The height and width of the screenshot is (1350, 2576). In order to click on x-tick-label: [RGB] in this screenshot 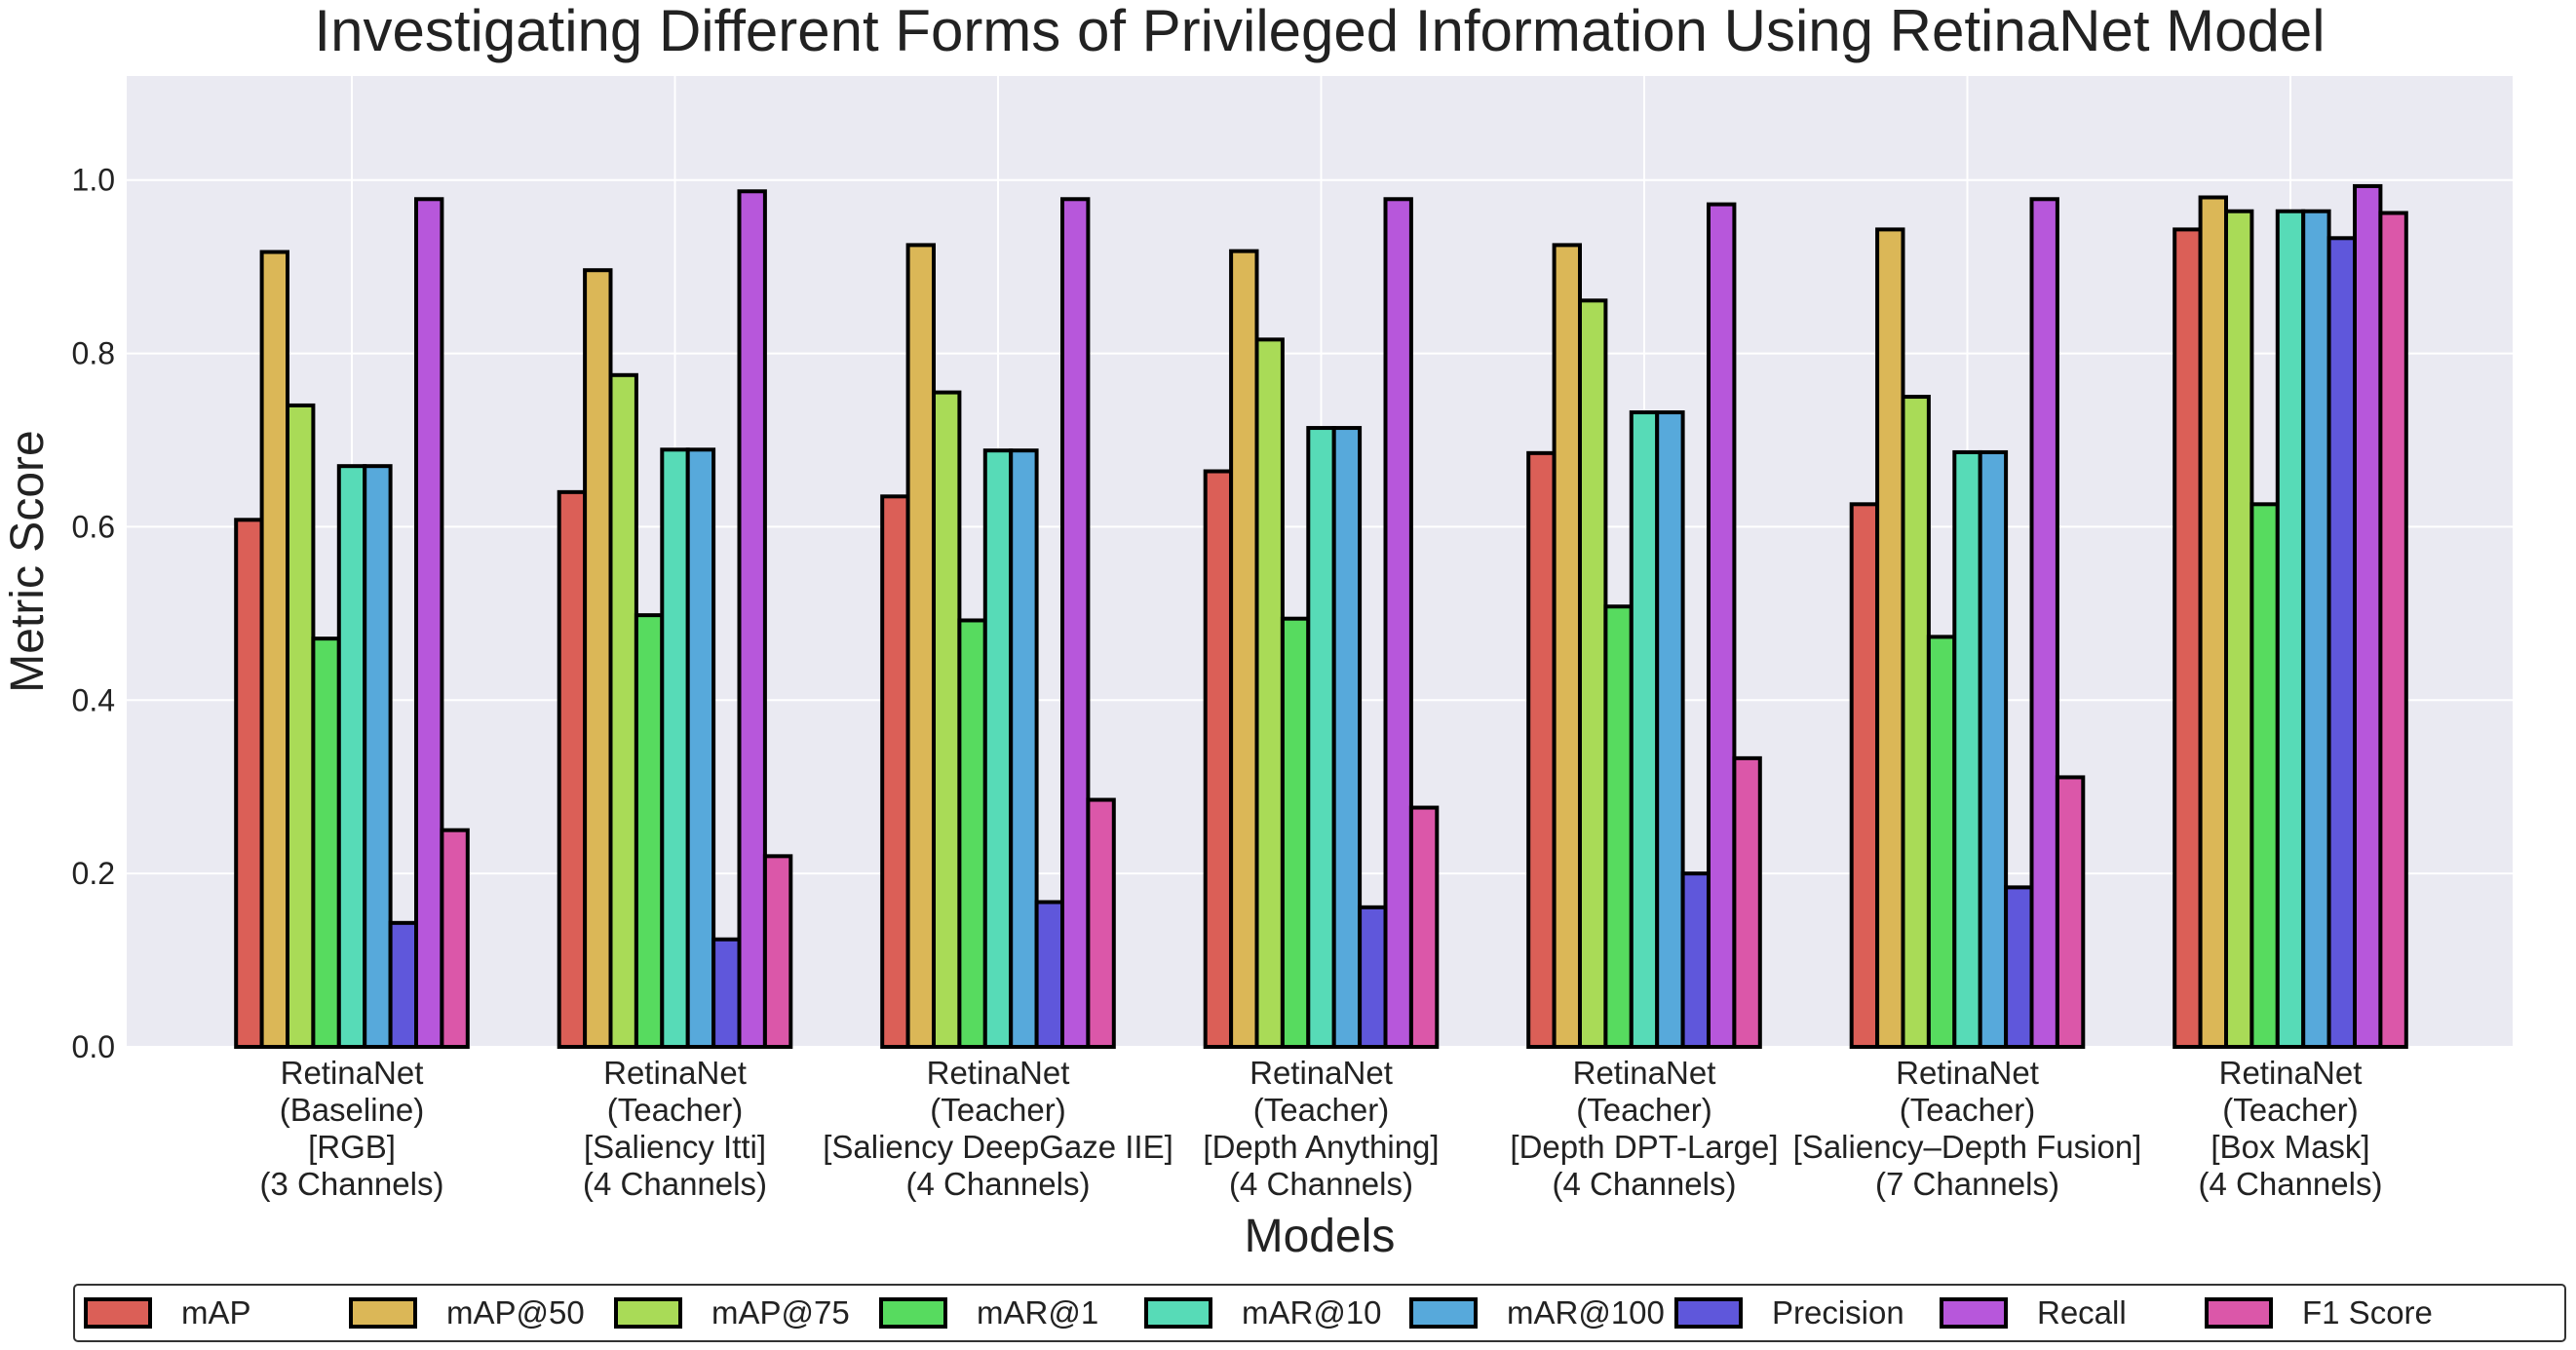, I will do `click(352, 1147)`.